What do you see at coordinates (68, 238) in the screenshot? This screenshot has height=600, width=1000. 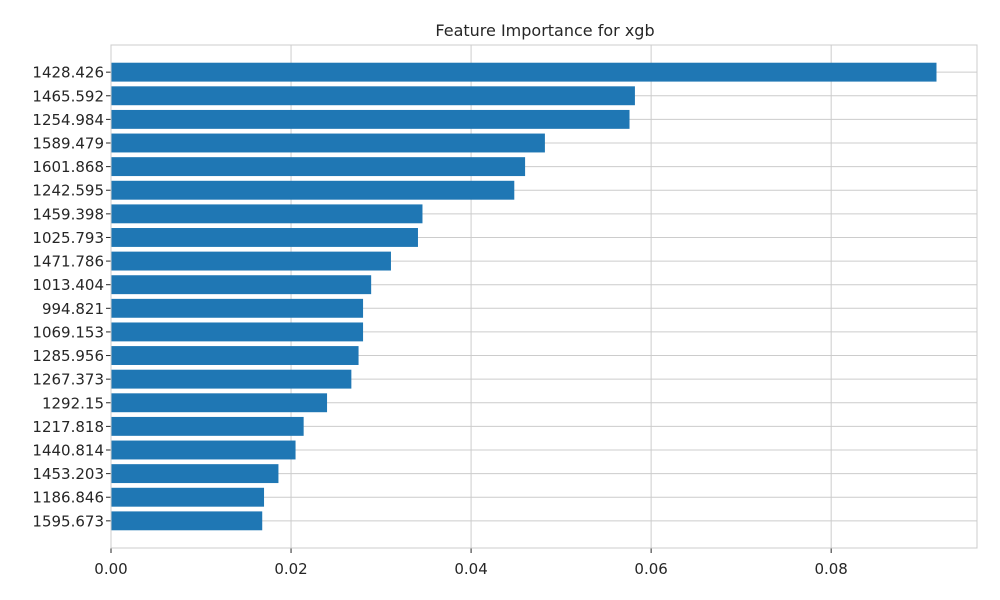 I see `y-tick-label: 1025.793` at bounding box center [68, 238].